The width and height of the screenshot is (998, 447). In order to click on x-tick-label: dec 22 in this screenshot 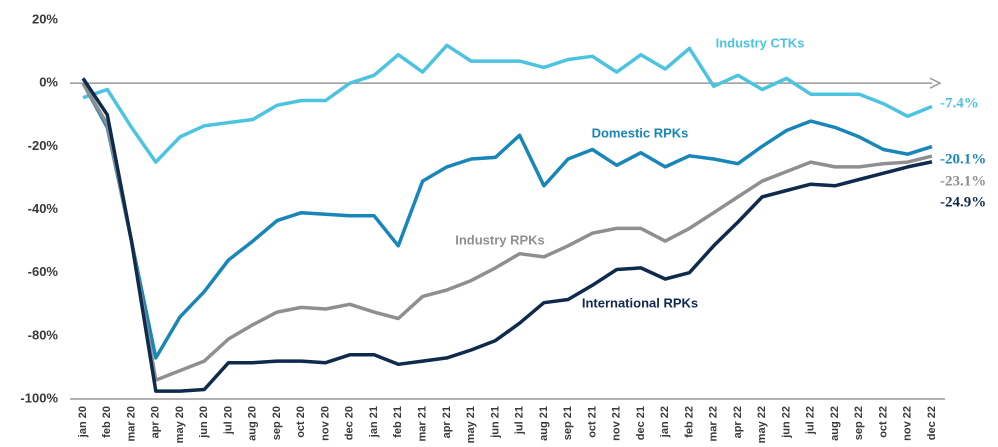, I will do `click(932, 423)`.